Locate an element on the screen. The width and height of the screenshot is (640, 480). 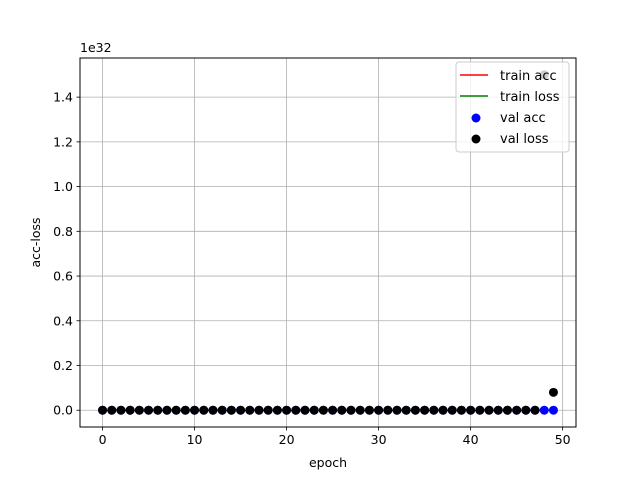
legend-box is located at coordinates (512, 107).